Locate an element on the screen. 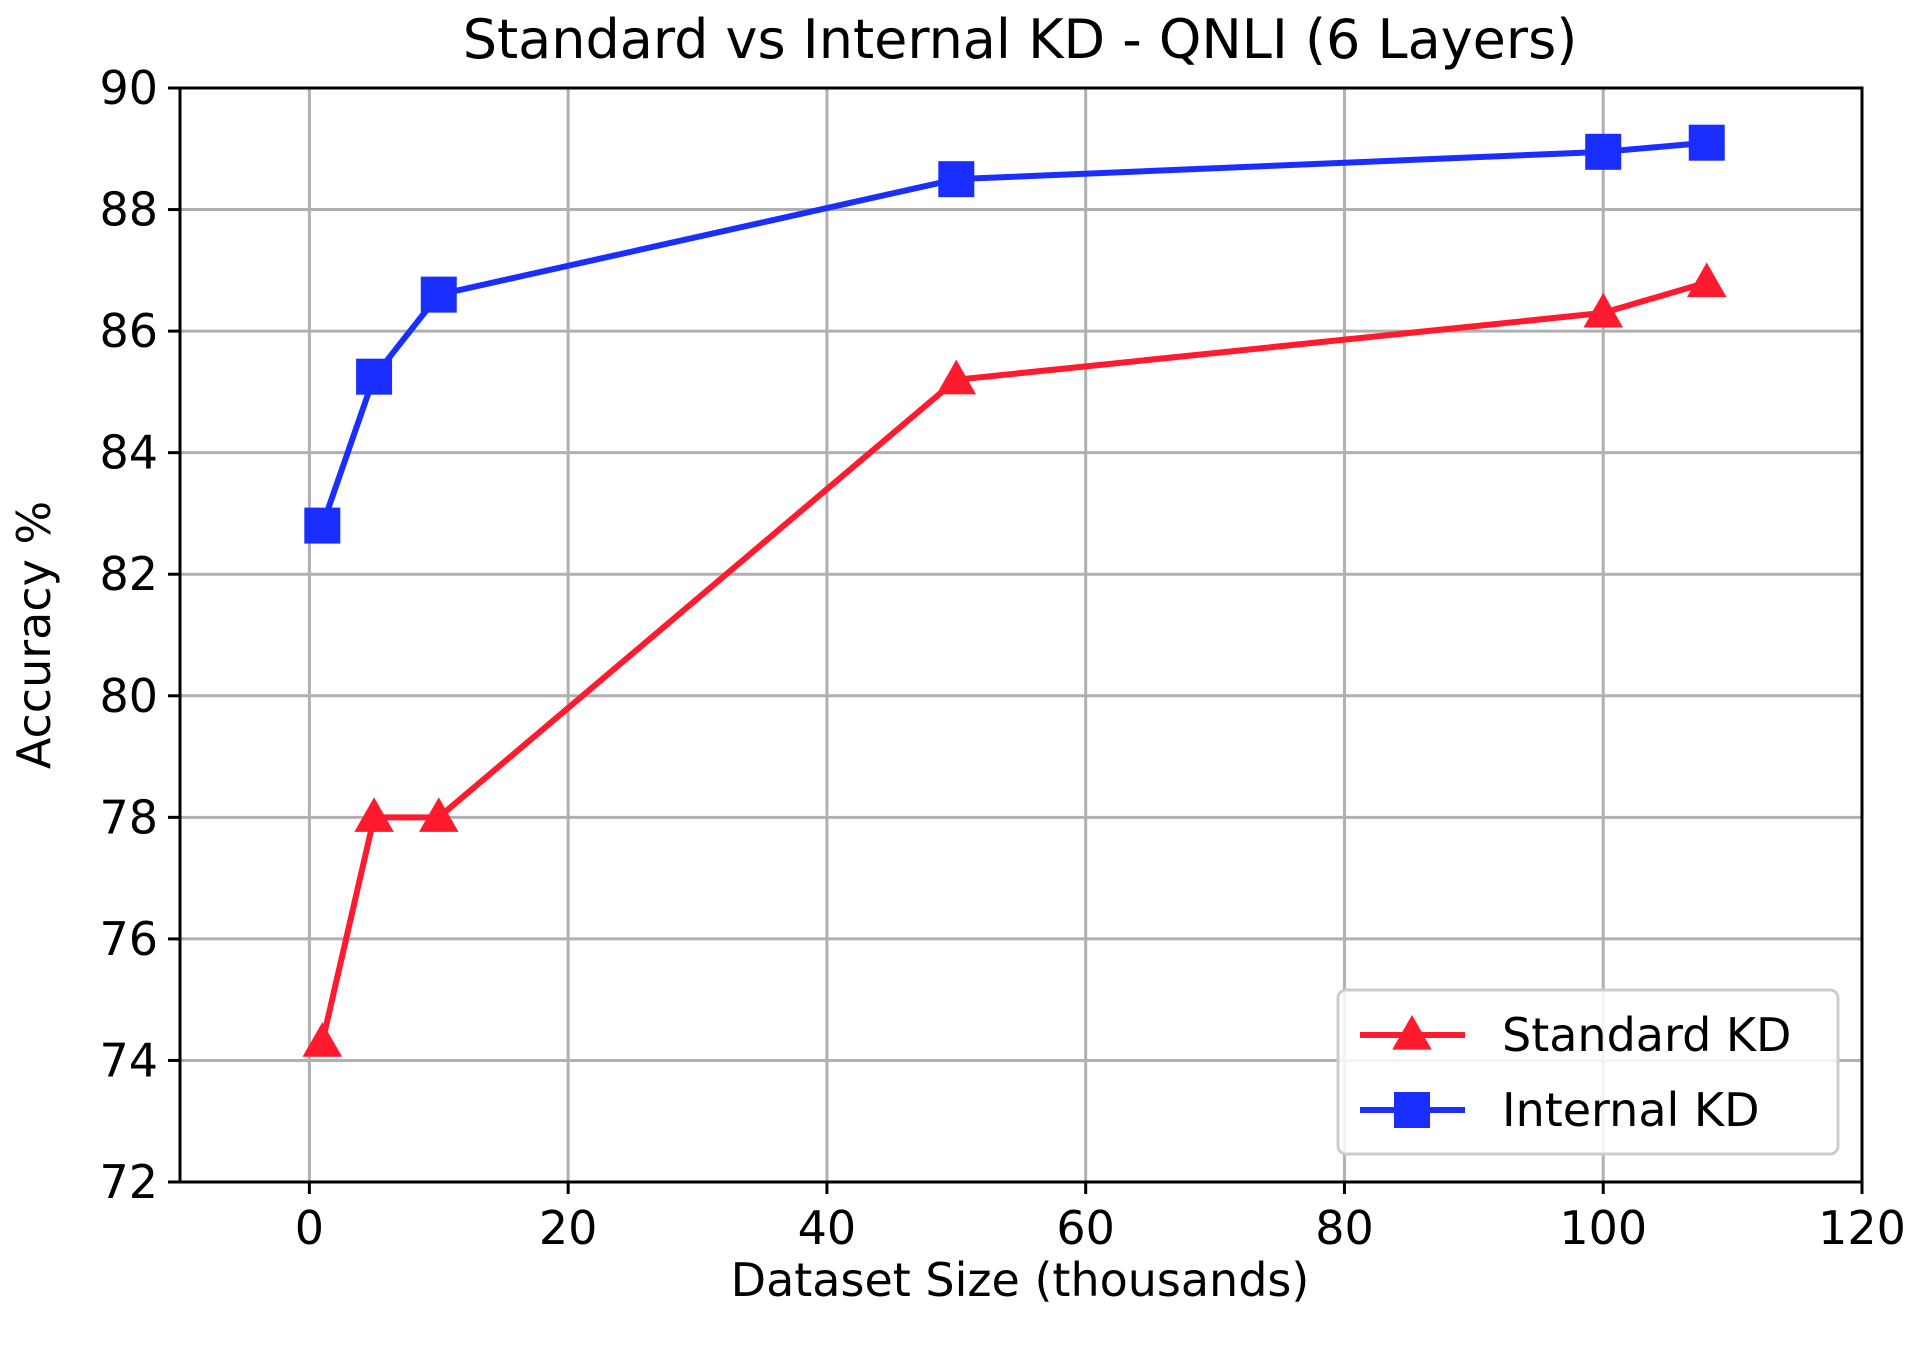 This screenshot has width=1918, height=1350. y-tick-label: 82 is located at coordinates (128, 574).